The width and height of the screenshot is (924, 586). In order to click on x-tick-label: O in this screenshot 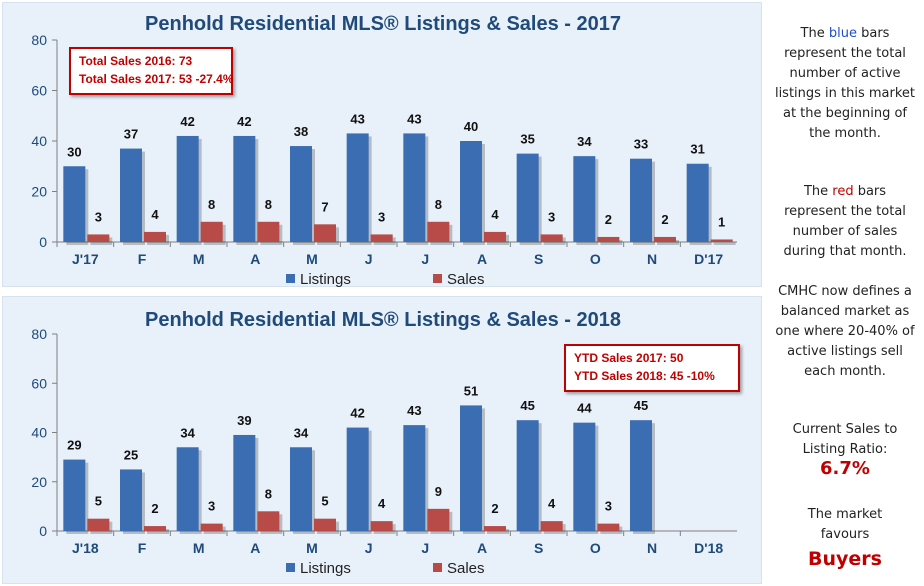, I will do `click(595, 259)`.